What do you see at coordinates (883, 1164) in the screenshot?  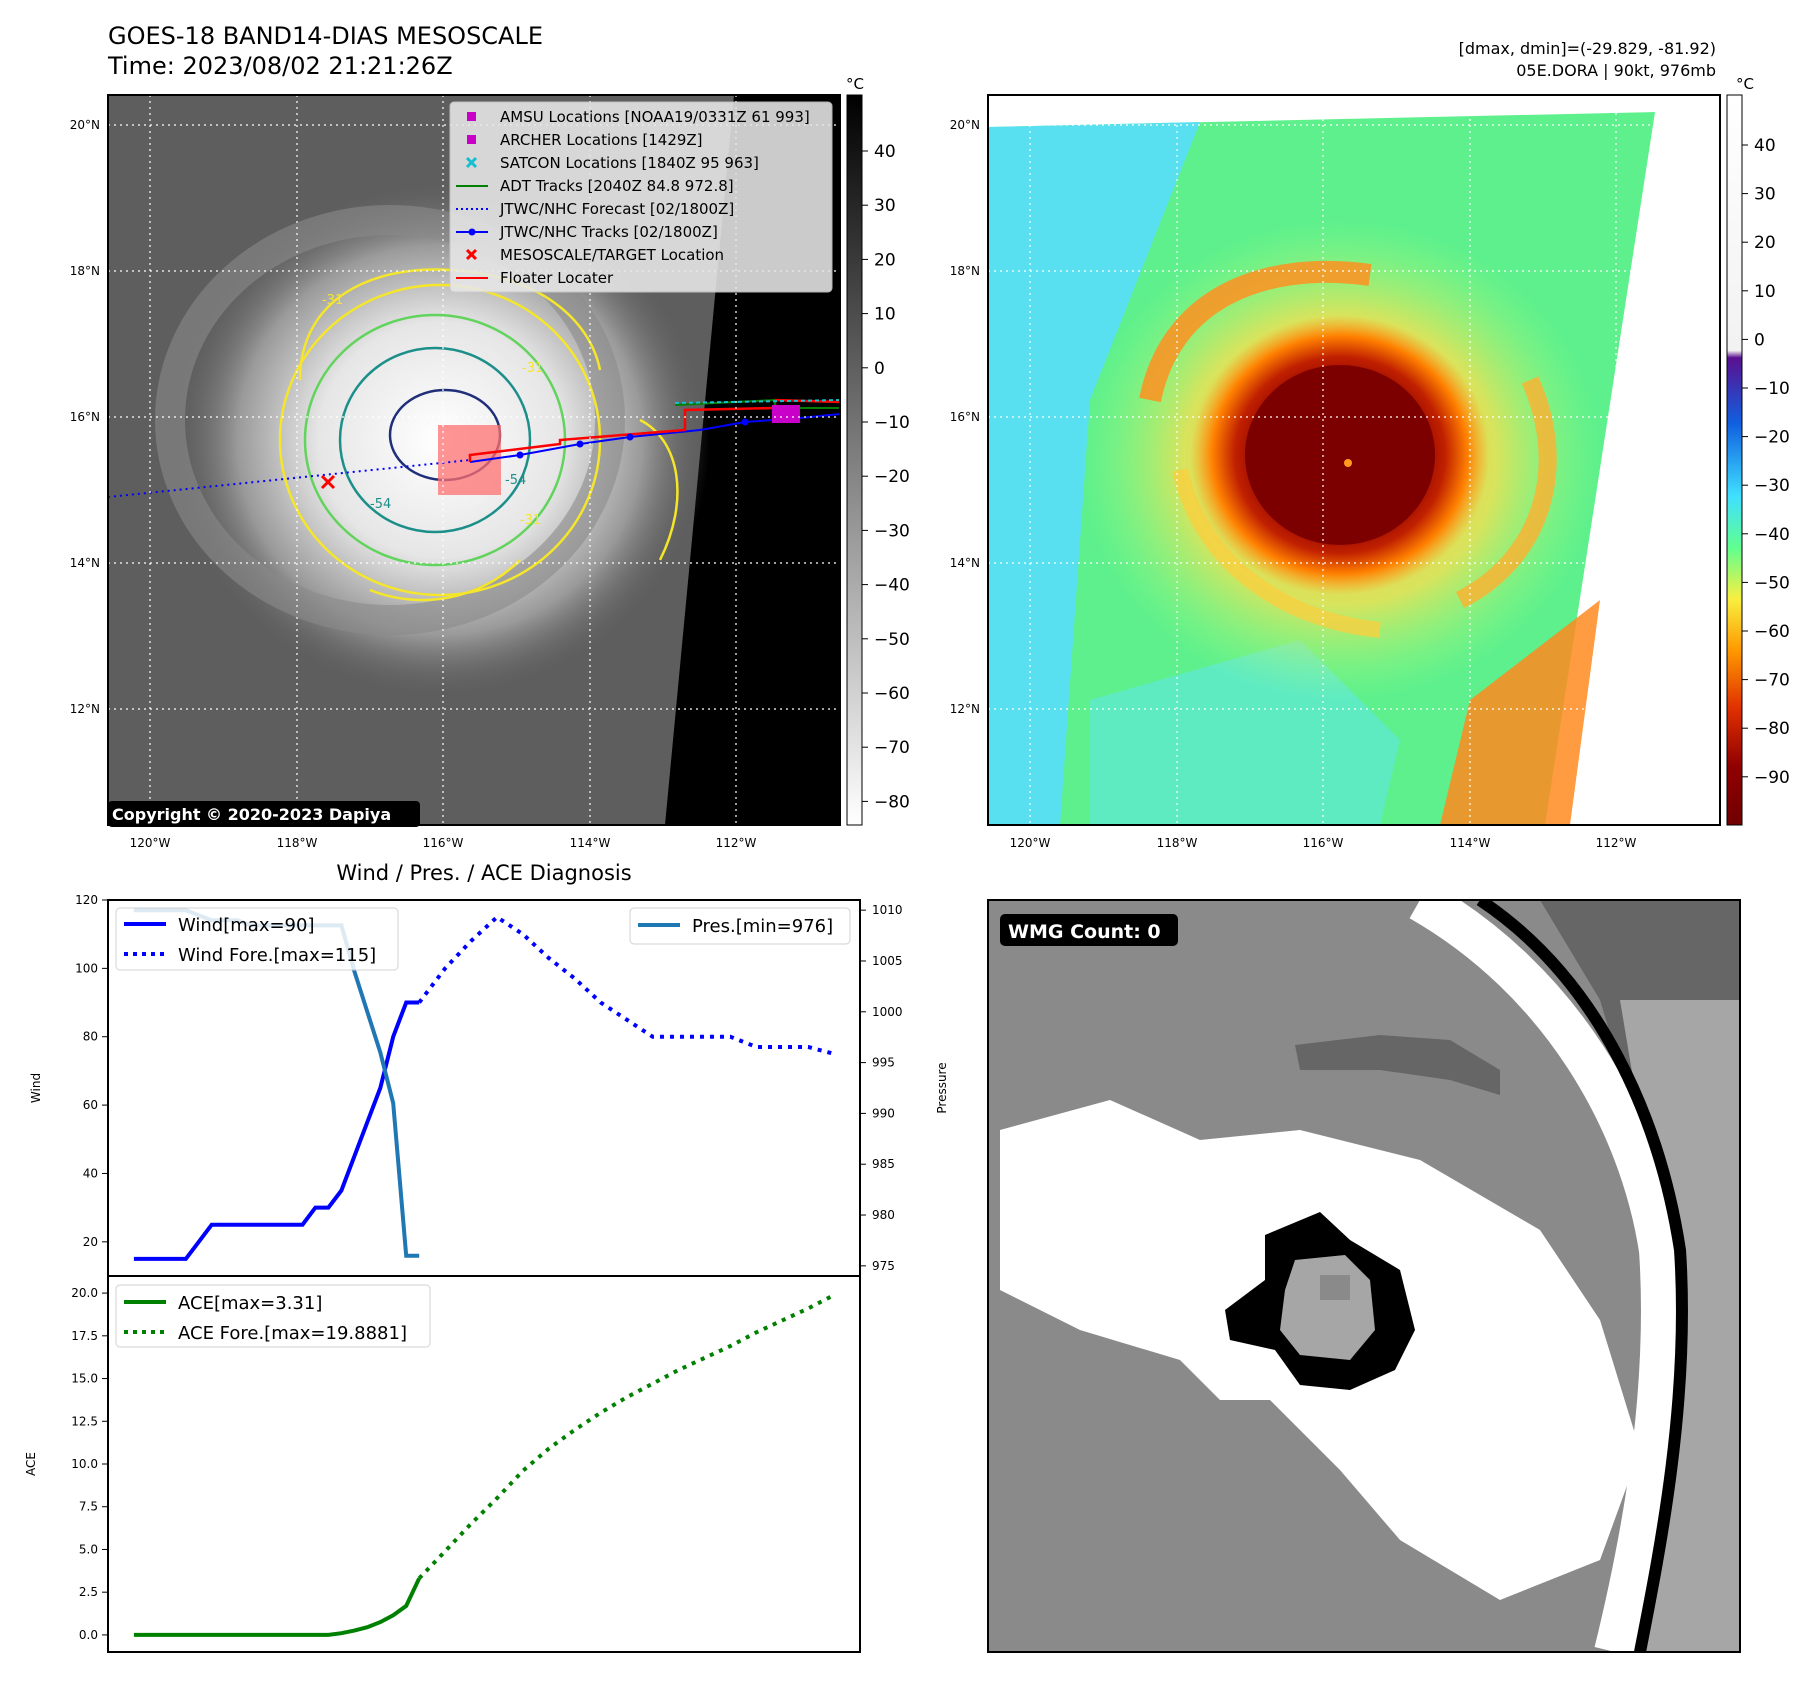 I see `axis-tick-label: 985` at bounding box center [883, 1164].